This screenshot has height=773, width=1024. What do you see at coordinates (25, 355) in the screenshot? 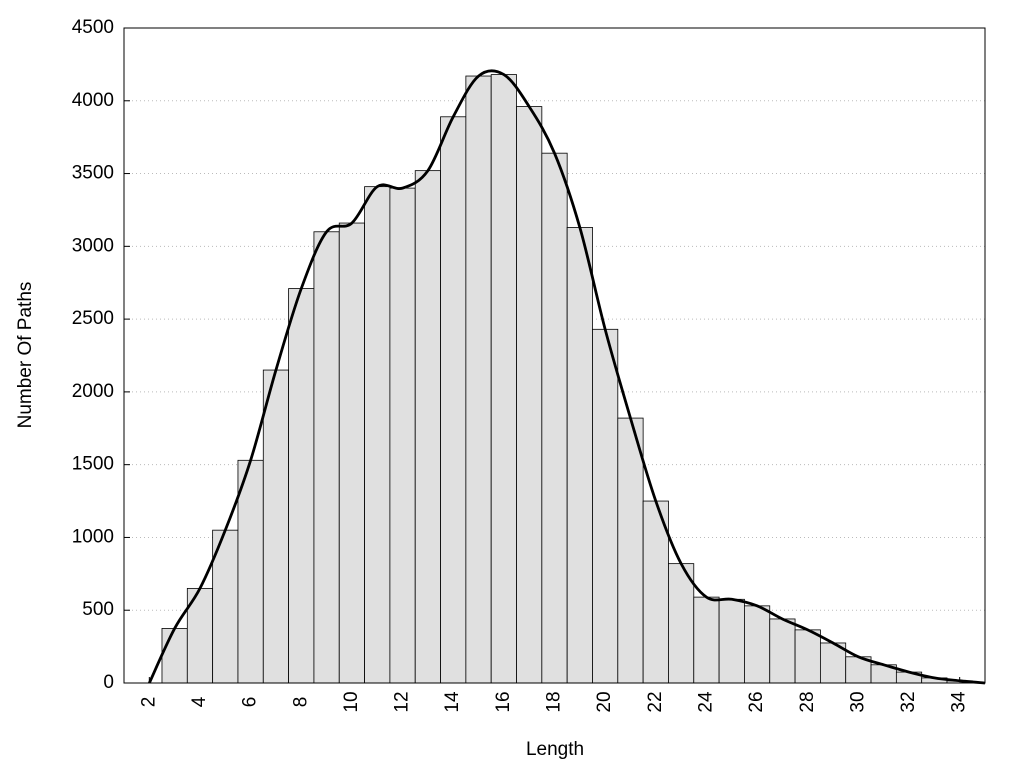
I see `y-axis-label: Number Of Paths` at bounding box center [25, 355].